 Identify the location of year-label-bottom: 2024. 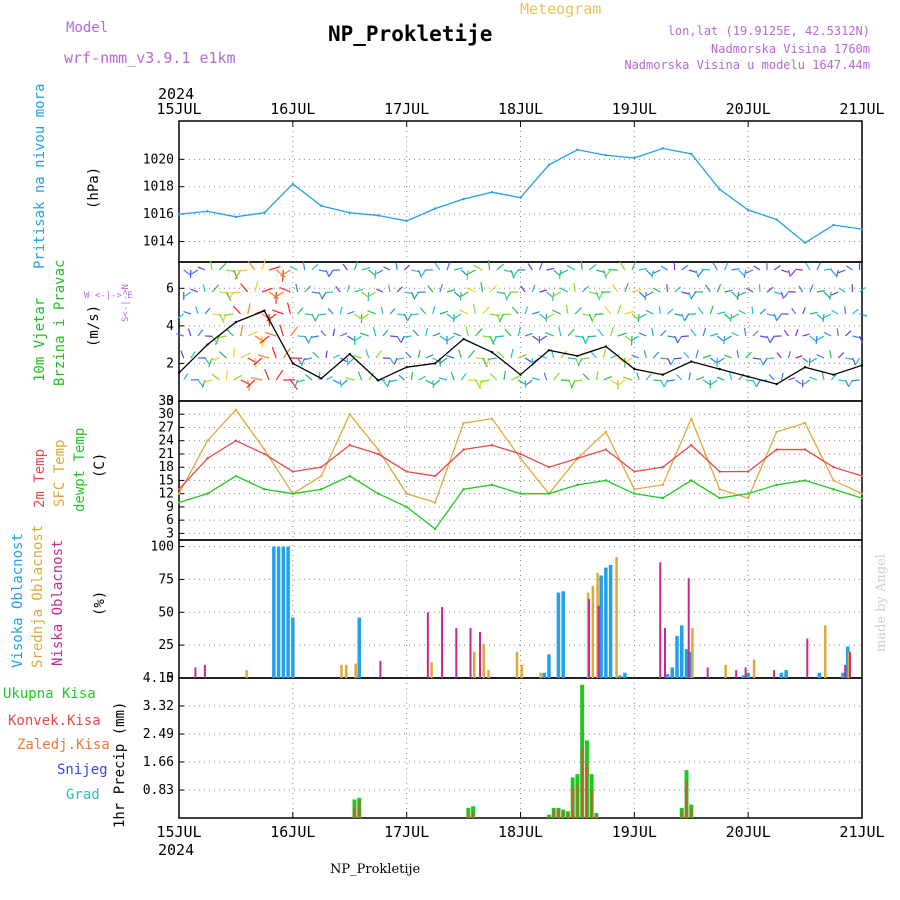
(176, 850).